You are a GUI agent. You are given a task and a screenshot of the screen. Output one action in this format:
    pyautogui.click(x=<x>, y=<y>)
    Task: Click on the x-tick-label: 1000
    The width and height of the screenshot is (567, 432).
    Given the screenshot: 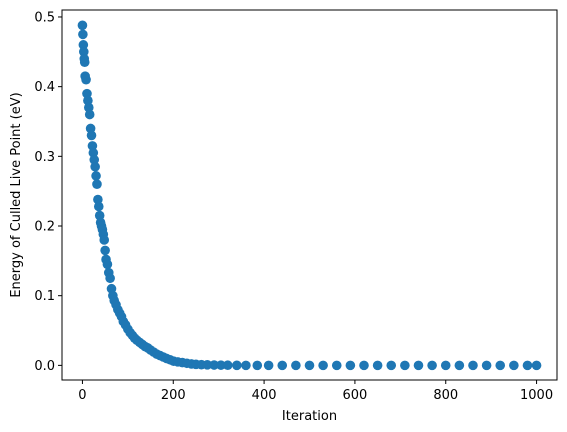 What is the action you would take?
    pyautogui.click(x=536, y=395)
    